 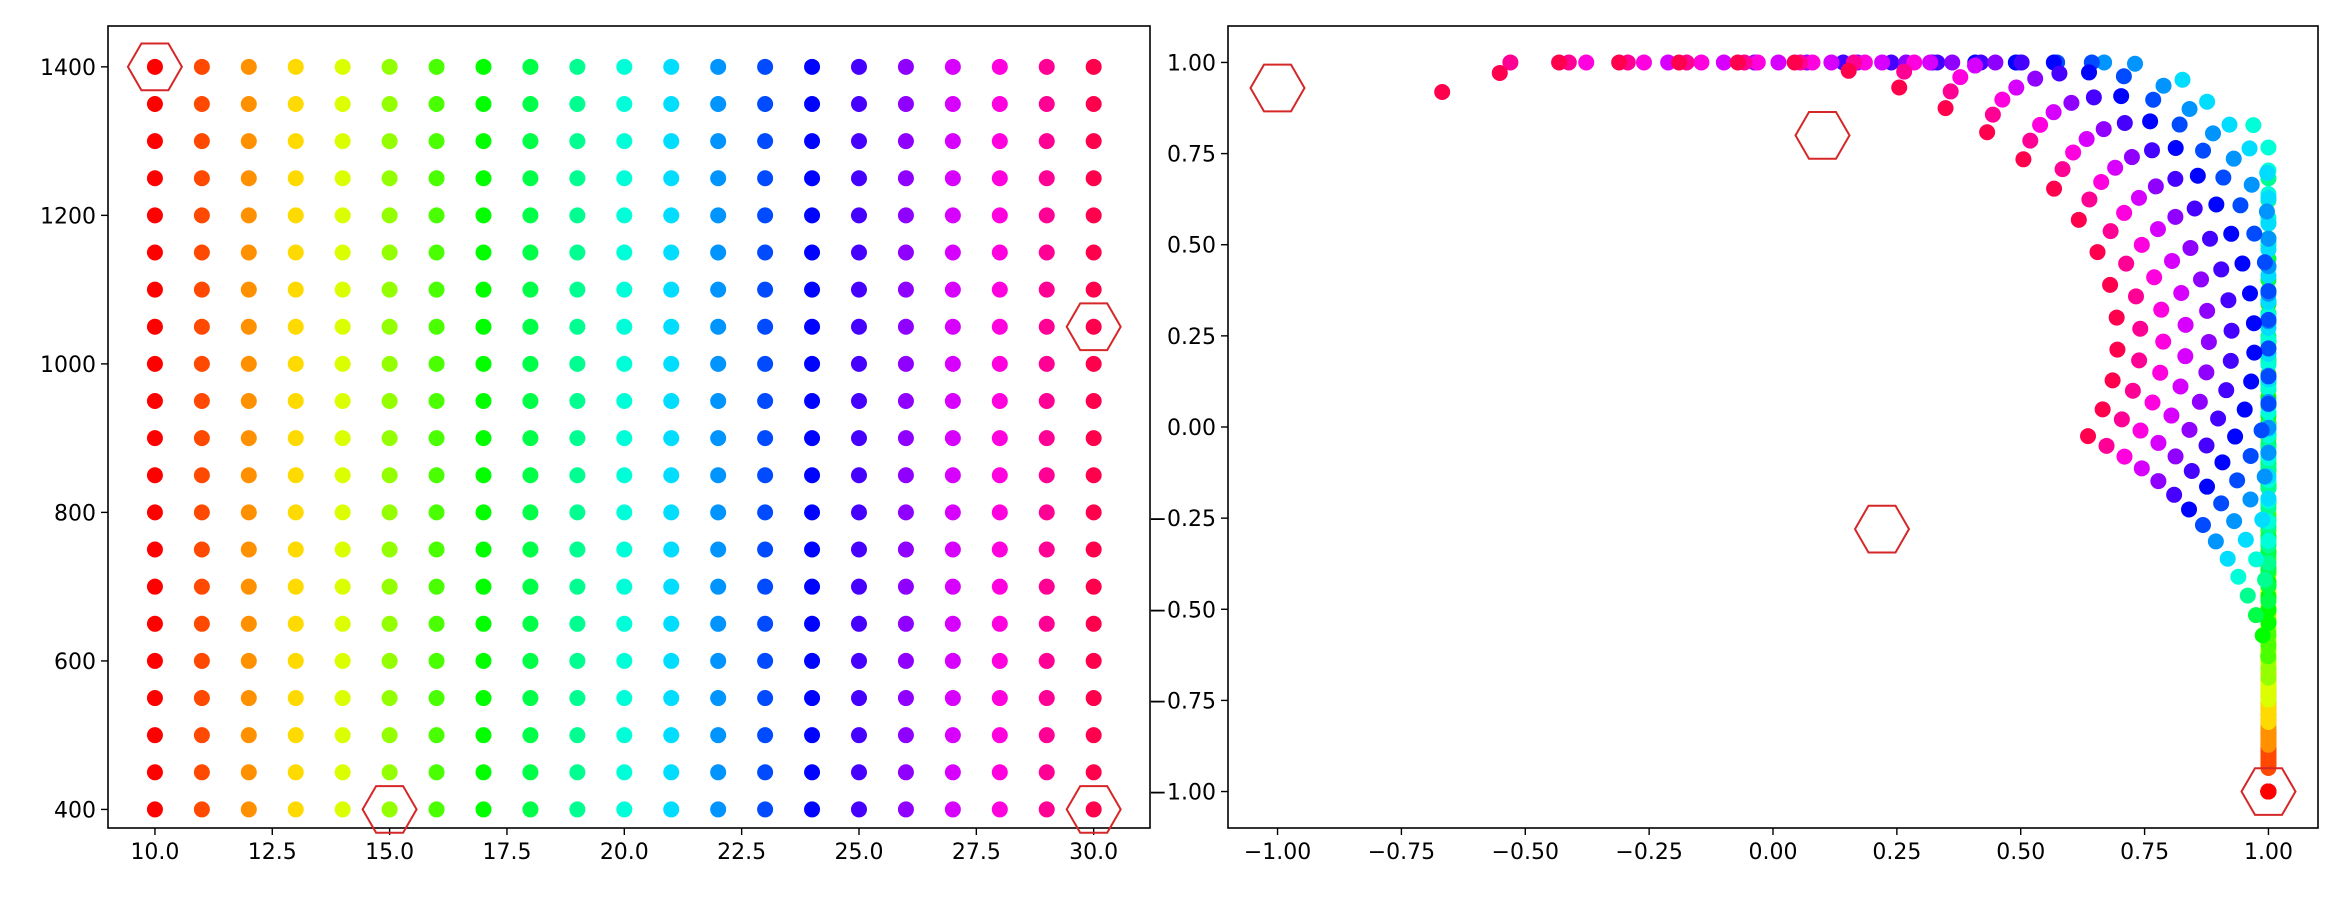 What do you see at coordinates (1191, 337) in the screenshot?
I see `y-tick-label: 0.25` at bounding box center [1191, 337].